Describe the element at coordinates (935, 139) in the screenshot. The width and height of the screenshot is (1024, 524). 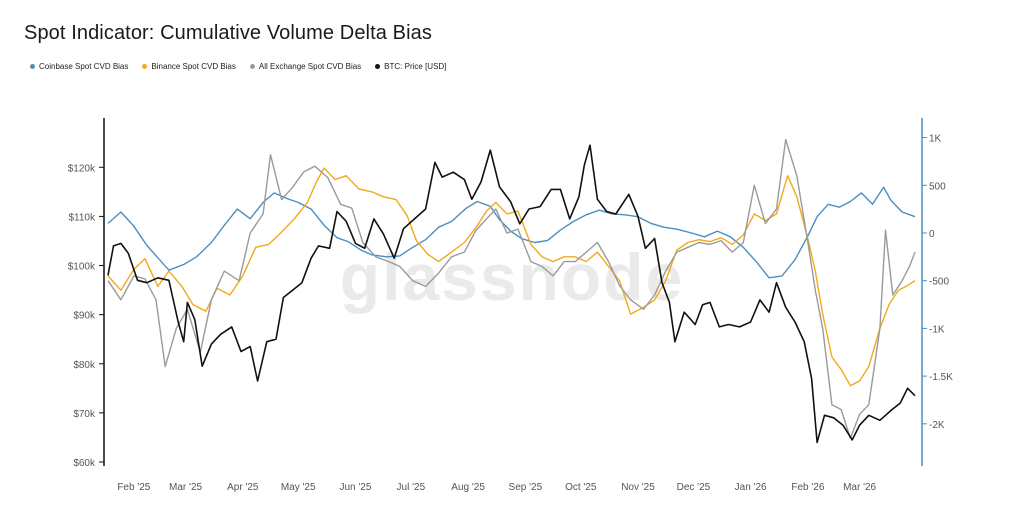
I see `right-tick-label: 1K` at that location.